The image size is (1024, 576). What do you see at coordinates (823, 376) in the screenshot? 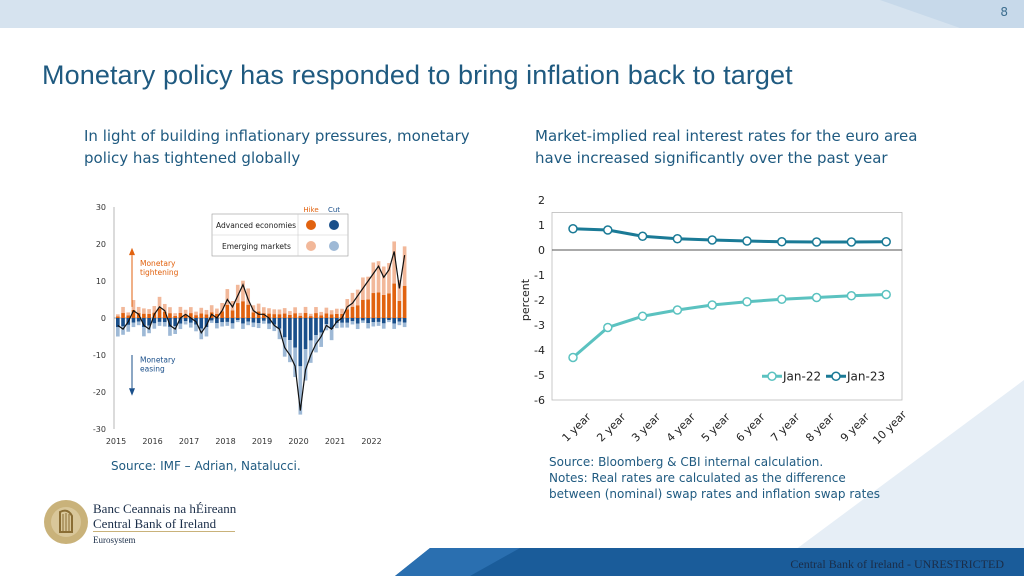
I see `right-chart-legend: Jan-22 Jan-23` at bounding box center [823, 376].